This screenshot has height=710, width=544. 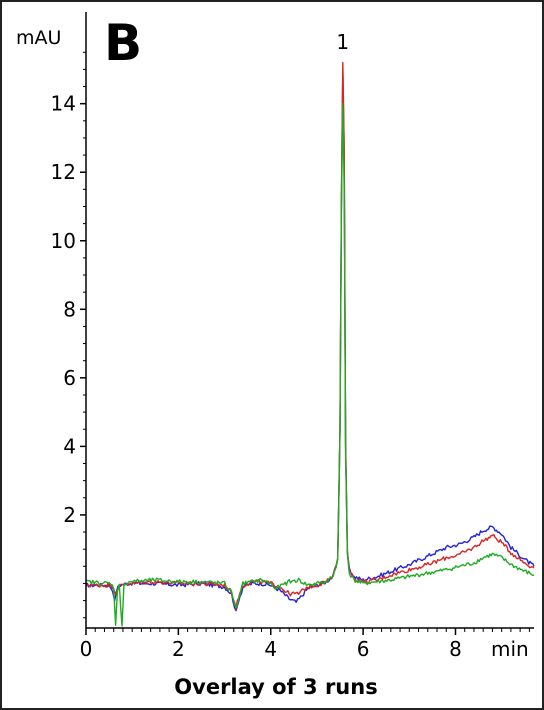 I want to click on y-tick-label: 8, so click(x=69, y=309).